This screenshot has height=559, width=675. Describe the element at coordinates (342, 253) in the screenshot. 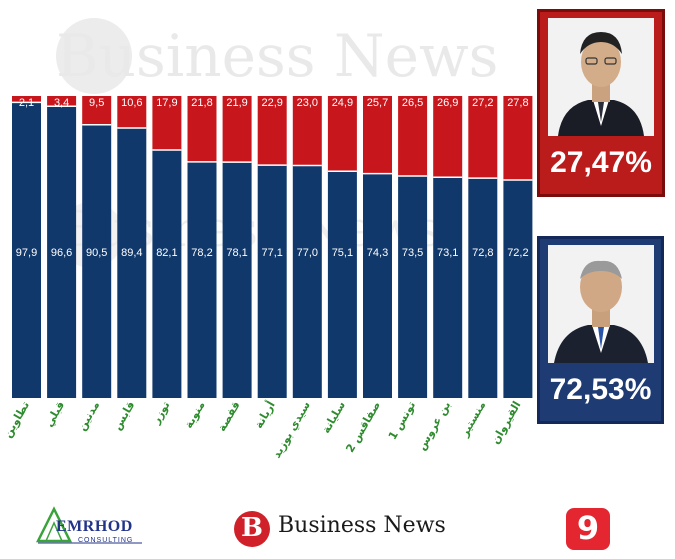

I see `data-label-blue: 75,1` at that location.